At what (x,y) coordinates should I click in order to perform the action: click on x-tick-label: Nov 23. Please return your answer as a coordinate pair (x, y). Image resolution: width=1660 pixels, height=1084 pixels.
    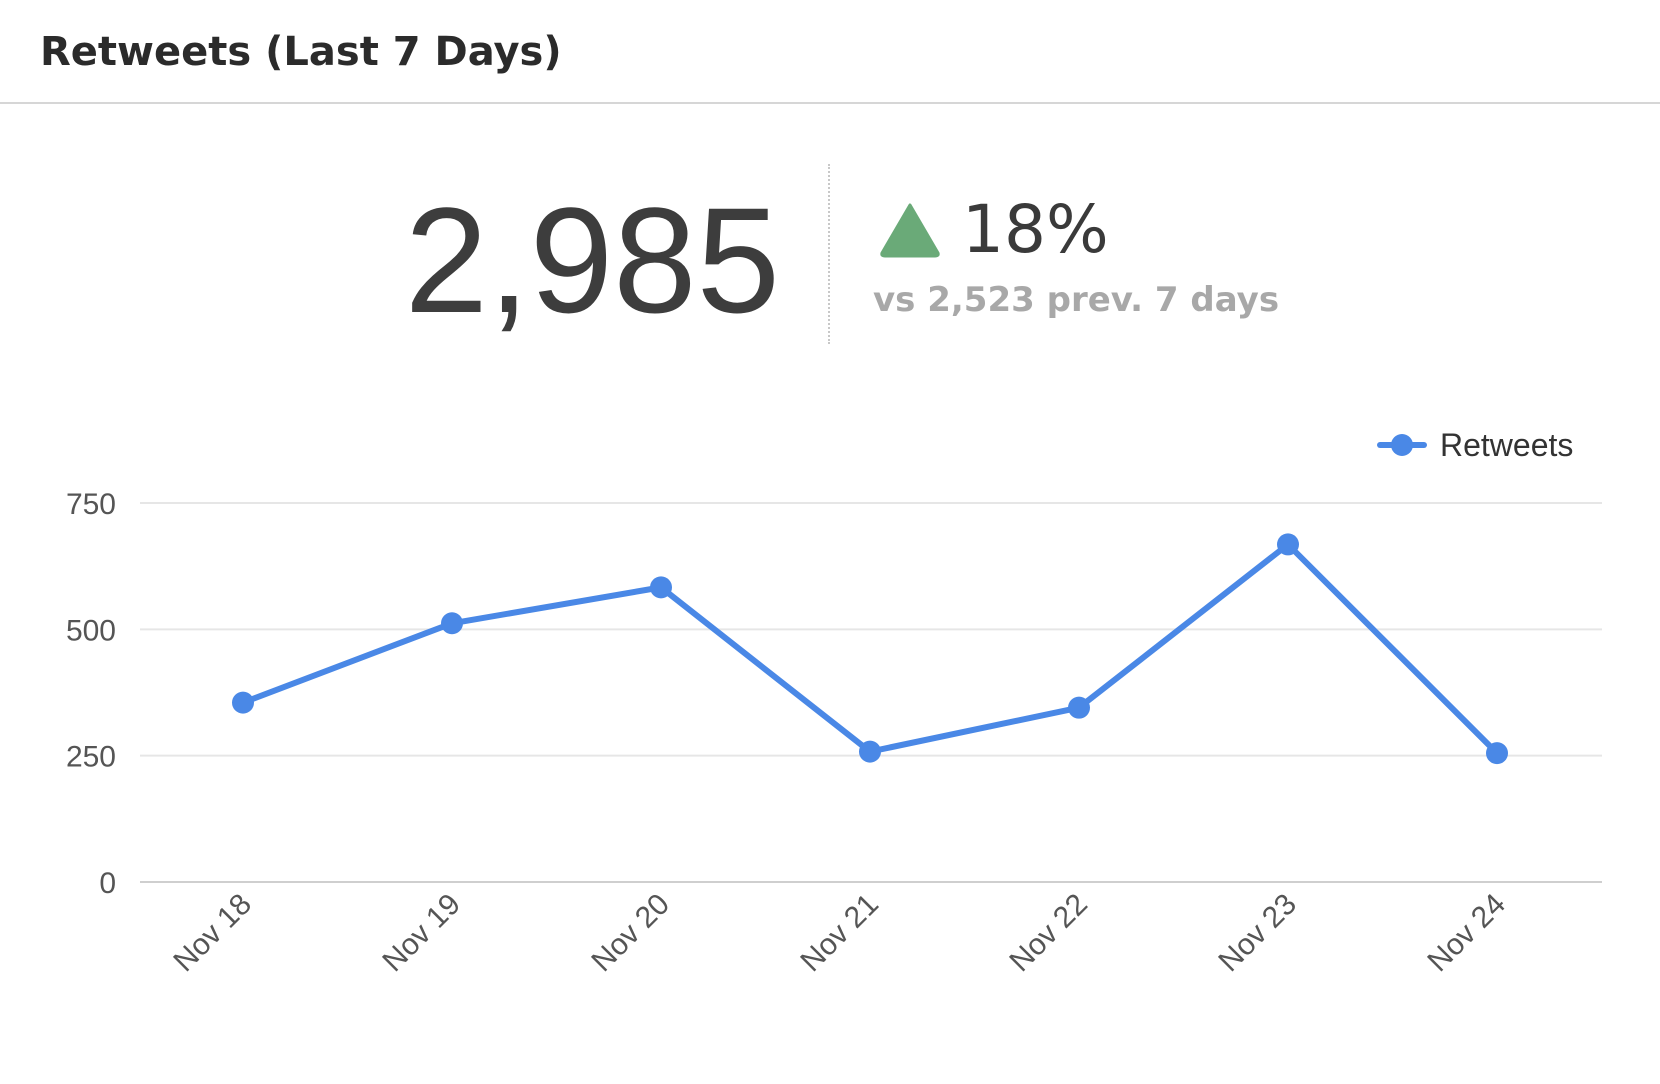
    Looking at the image, I should click on (1257, 933).